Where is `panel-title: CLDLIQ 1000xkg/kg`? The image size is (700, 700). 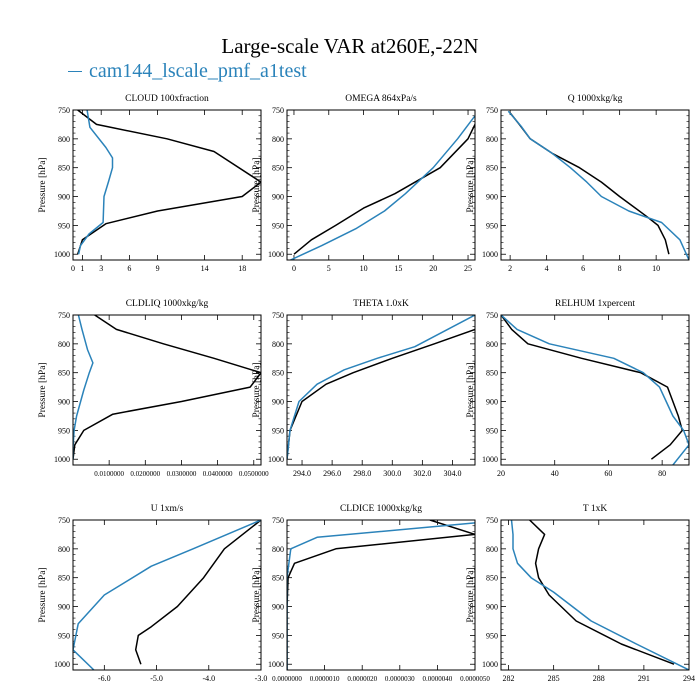
panel-title: CLDLIQ 1000xkg/kg is located at coordinates (167, 304).